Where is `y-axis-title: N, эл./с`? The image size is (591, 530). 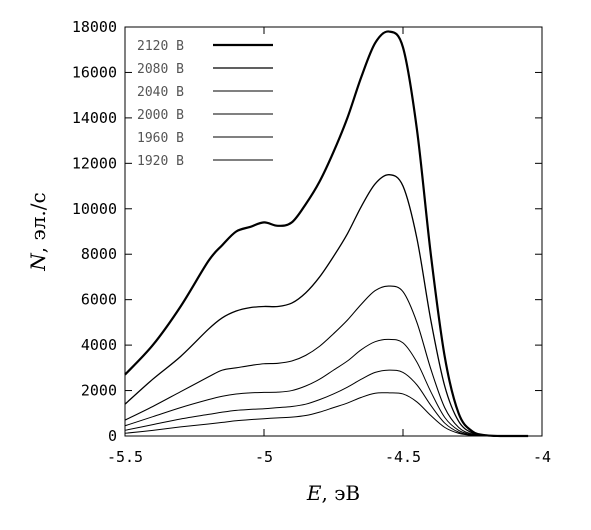 y-axis-title: N, эл./с is located at coordinates (38, 231).